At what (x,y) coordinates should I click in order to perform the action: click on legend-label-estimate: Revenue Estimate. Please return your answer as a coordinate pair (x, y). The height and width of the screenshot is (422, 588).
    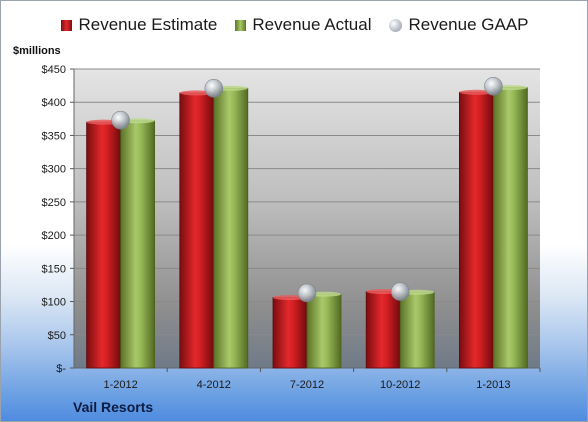
    Looking at the image, I should click on (148, 24).